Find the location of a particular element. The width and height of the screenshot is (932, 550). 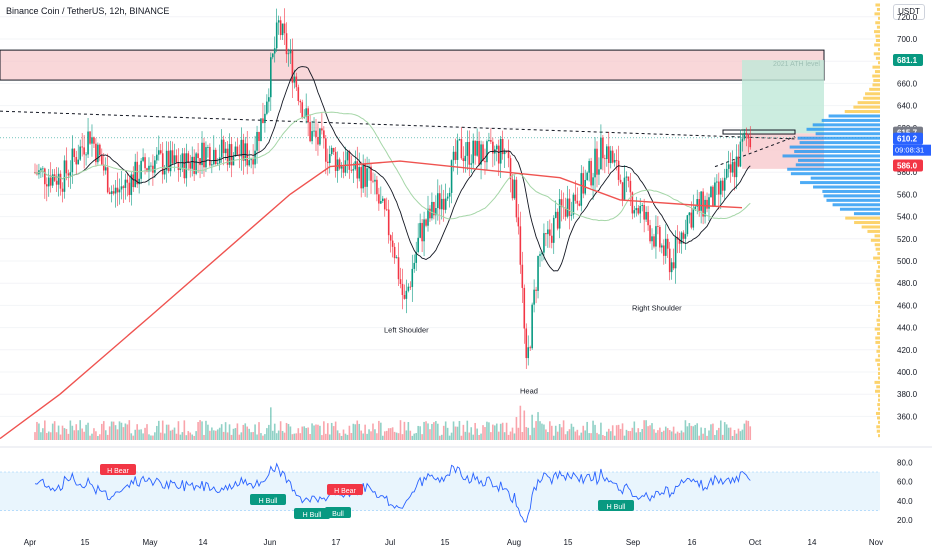

price-tick-label: 480.0 is located at coordinates (907, 283).